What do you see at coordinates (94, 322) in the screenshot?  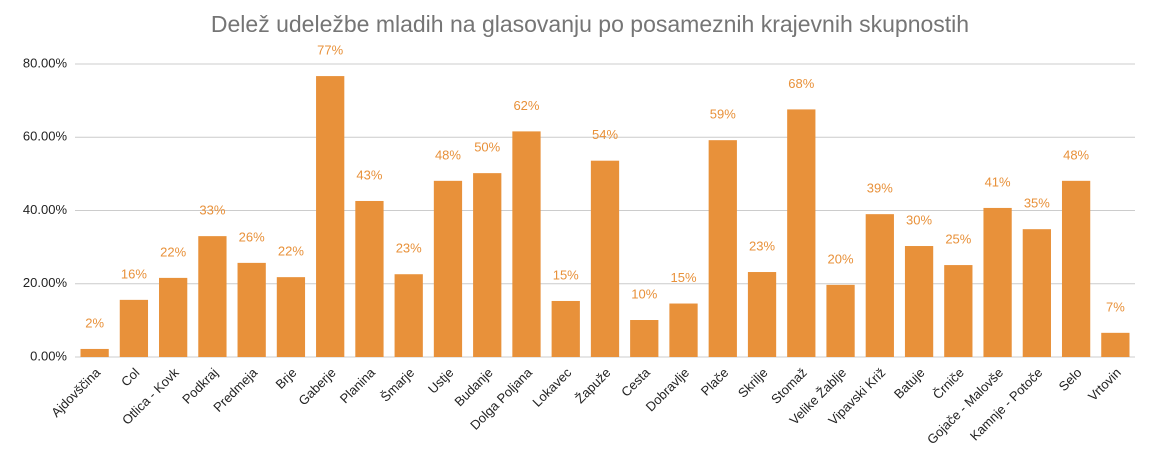 I see `value-label: 2%` at bounding box center [94, 322].